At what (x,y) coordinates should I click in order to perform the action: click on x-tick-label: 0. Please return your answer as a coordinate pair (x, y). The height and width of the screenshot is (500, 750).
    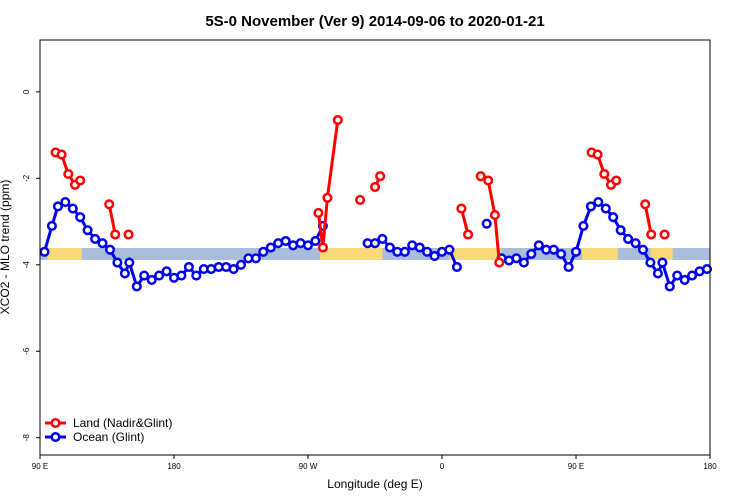
    Looking at the image, I should click on (442, 466).